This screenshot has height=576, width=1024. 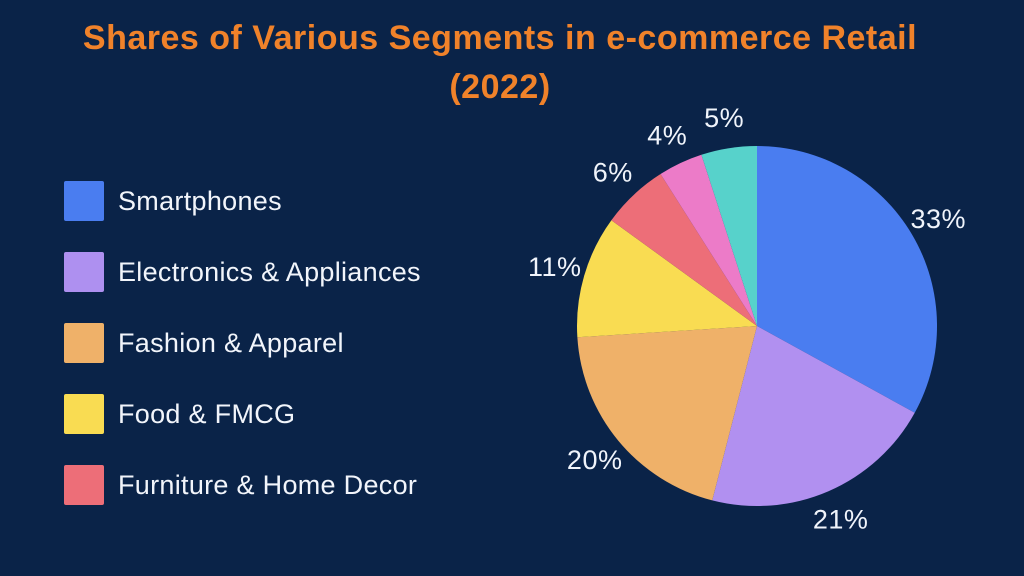 I want to click on legend-label: Furniture & Home Decor, so click(x=268, y=484).